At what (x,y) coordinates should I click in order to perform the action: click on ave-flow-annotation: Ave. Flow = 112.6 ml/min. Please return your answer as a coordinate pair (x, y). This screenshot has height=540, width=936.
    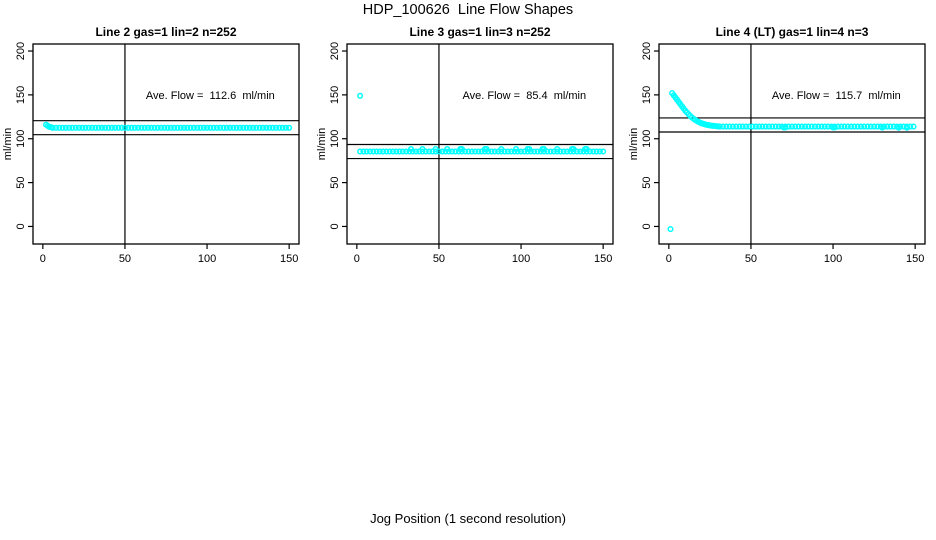
    Looking at the image, I should click on (210, 96).